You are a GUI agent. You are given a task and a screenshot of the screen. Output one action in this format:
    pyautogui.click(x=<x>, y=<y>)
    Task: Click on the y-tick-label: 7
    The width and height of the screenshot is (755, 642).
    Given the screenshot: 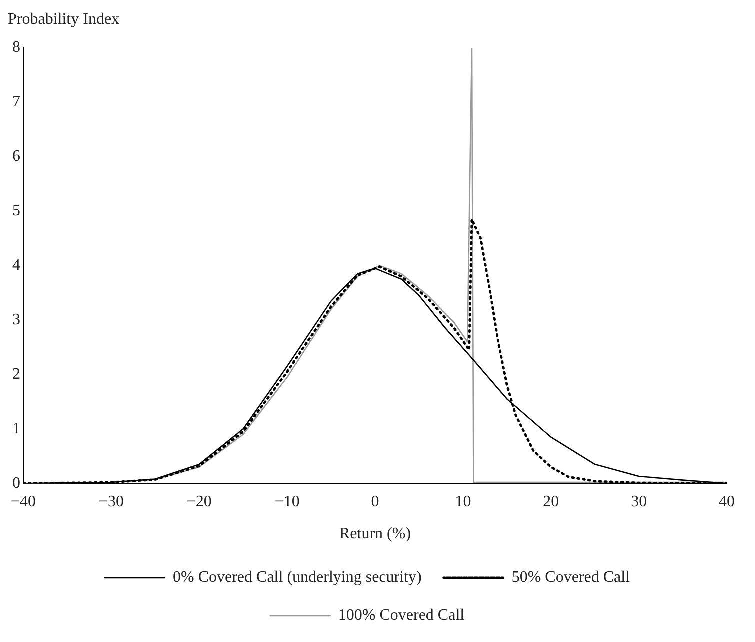 What is the action you would take?
    pyautogui.click(x=16, y=102)
    